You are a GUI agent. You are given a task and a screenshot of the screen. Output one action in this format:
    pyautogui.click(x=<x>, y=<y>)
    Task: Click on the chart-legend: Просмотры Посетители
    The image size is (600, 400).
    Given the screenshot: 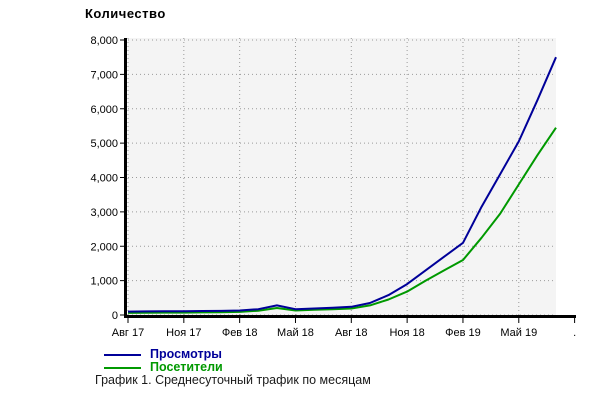 What is the action you would take?
    pyautogui.click(x=163, y=361)
    